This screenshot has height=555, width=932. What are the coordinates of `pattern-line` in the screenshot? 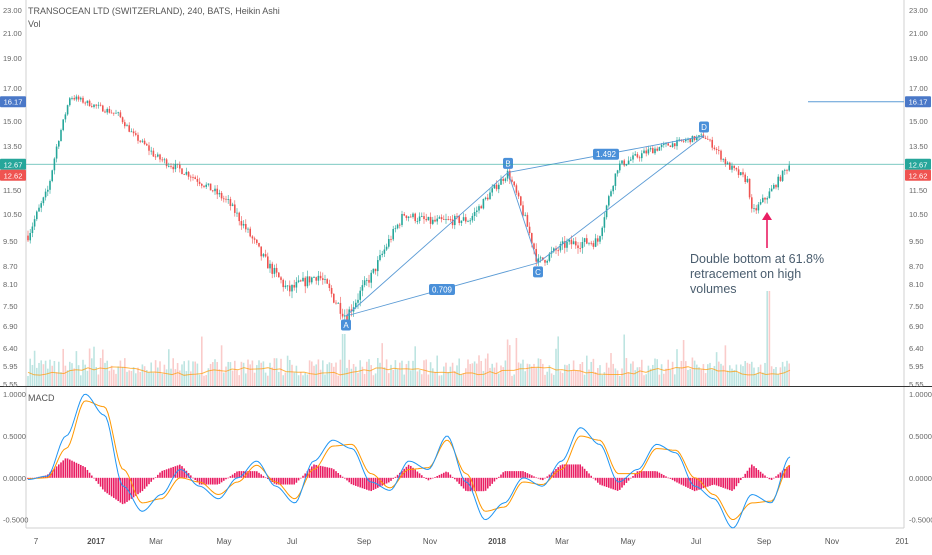 It's located at (621, 199).